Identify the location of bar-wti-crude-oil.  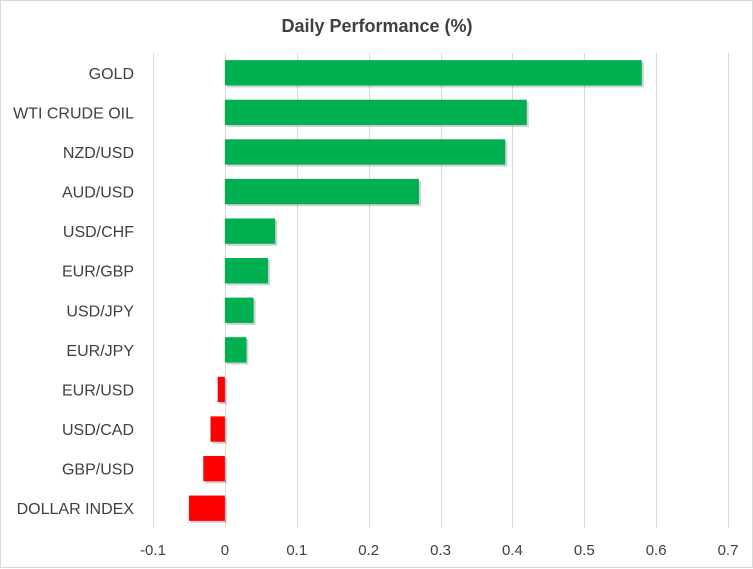
(375, 112).